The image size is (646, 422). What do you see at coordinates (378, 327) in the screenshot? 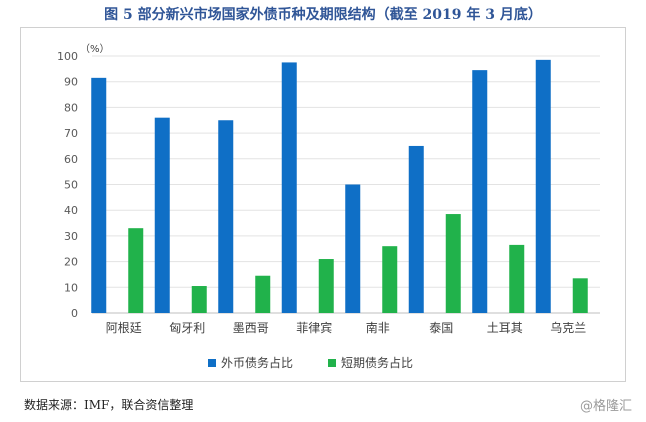
I see `x-tick-label: 南非` at bounding box center [378, 327].